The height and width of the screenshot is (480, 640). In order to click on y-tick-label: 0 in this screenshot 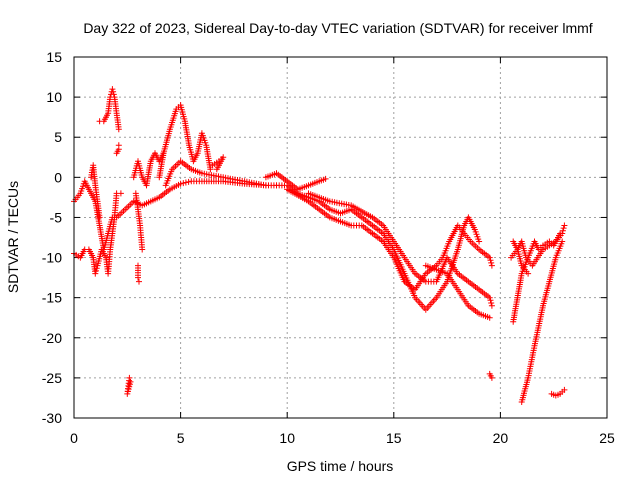, I will do `click(58, 177)`.